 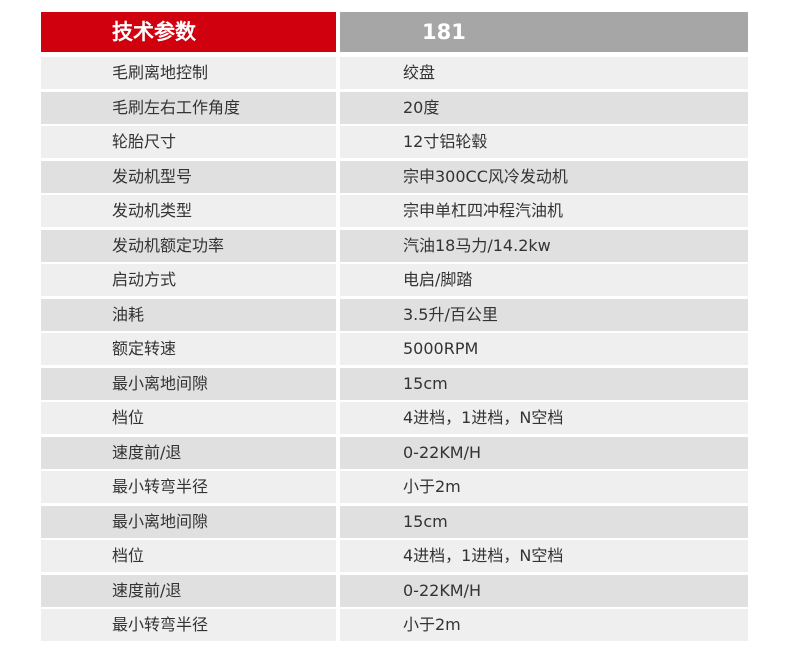 I want to click on table-row: 发动机类型 宗申单杠四冲程汽油机, so click(x=394, y=211).